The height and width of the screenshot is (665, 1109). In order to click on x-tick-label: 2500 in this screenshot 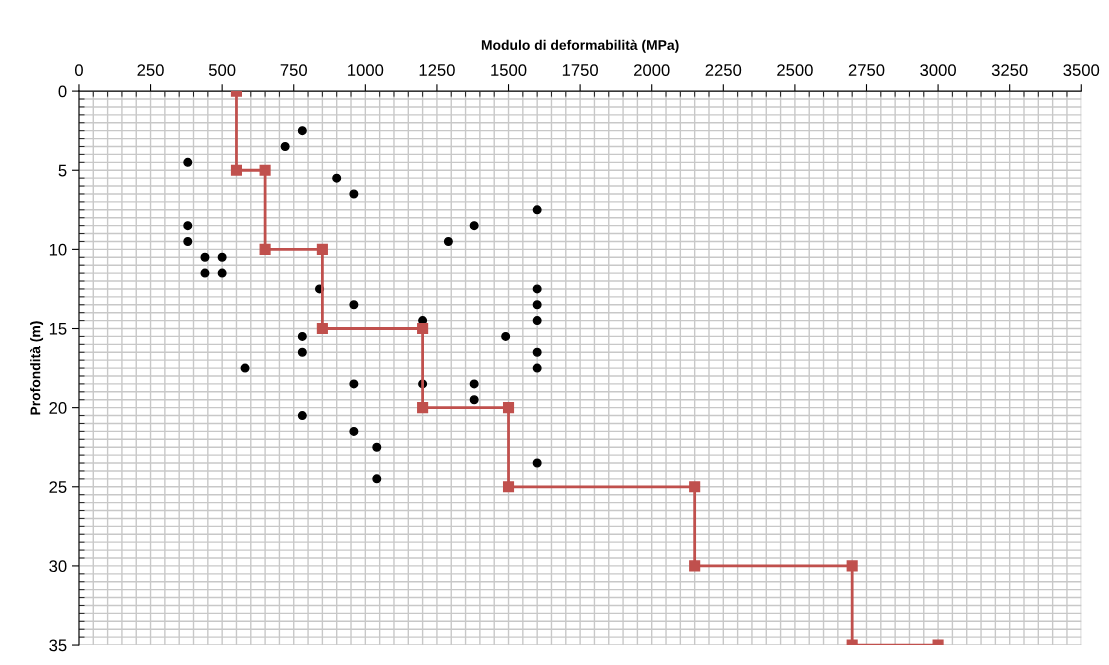, I will do `click(795, 70)`.